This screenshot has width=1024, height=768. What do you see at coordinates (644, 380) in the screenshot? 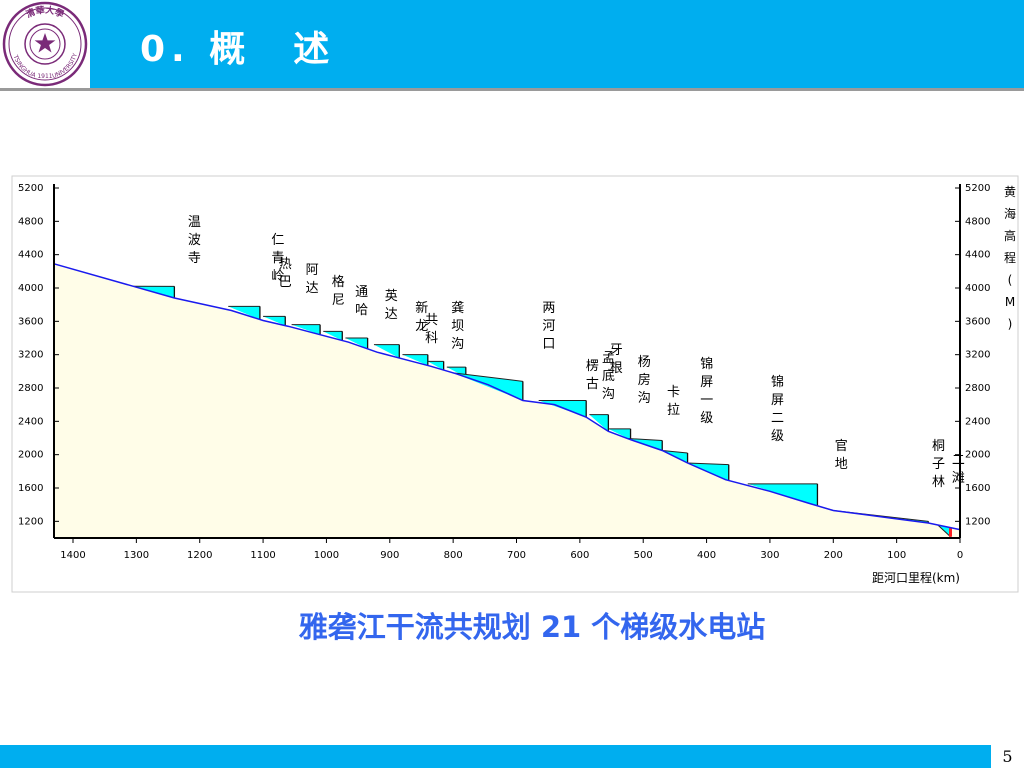
I see `station-label-char: 房` at bounding box center [644, 380].